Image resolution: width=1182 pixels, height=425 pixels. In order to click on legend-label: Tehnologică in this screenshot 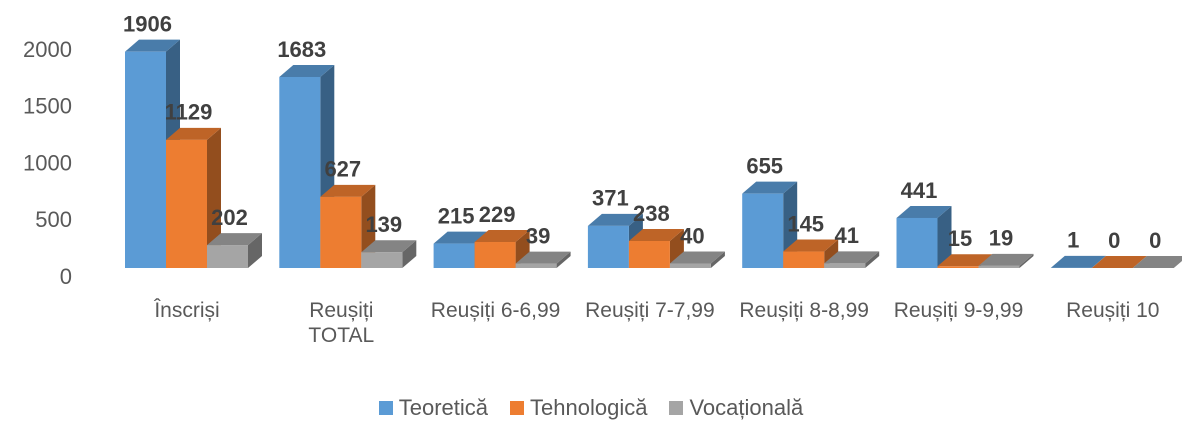, I will do `click(589, 407)`.